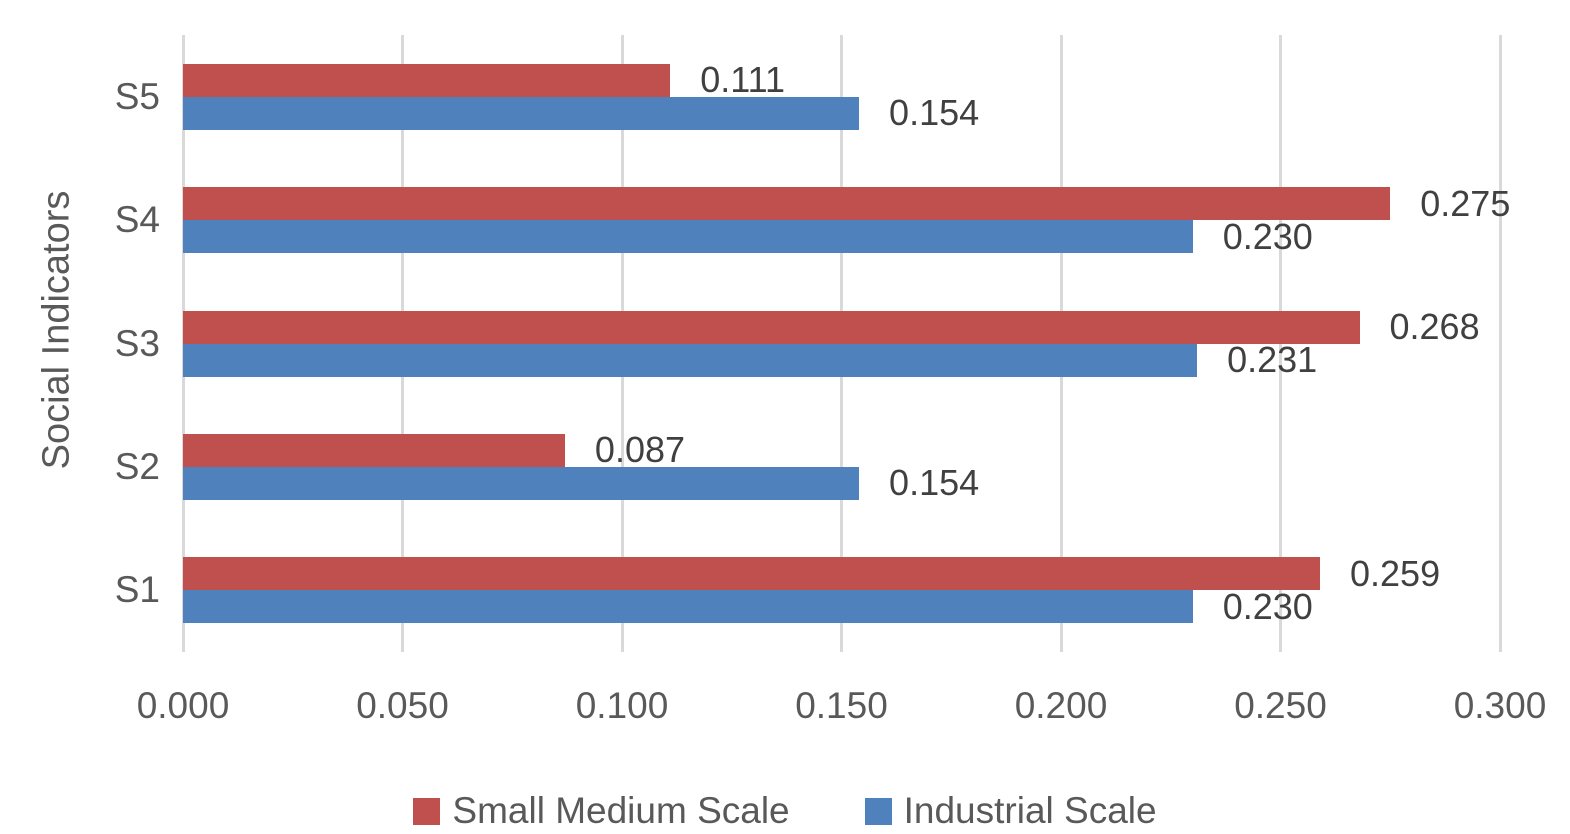  I want to click on x-tick-label: 0.000, so click(183, 705).